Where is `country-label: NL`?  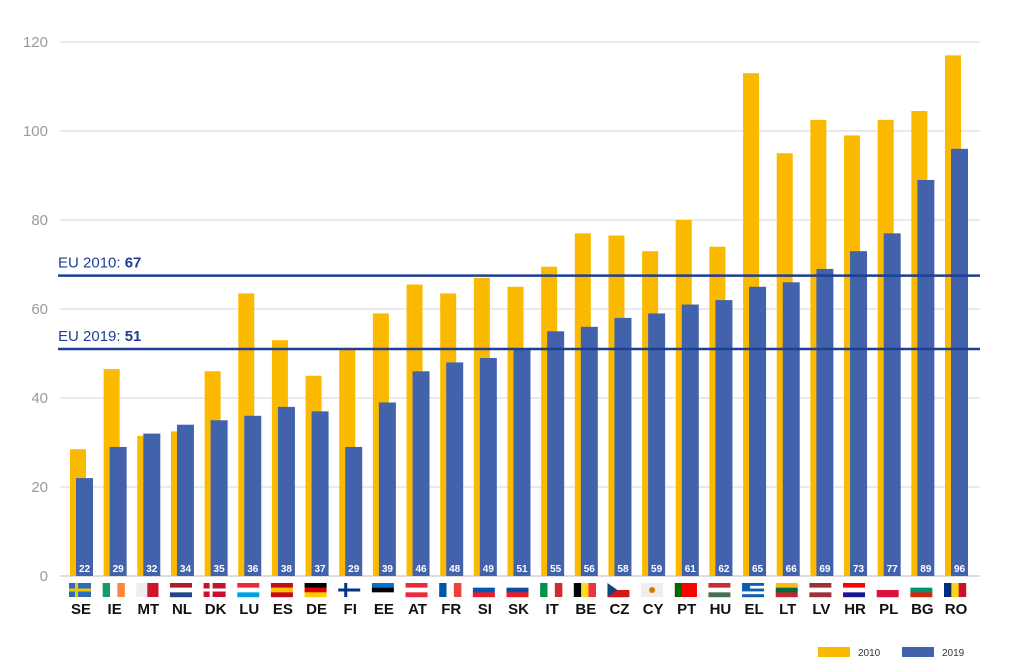
country-label: NL is located at coordinates (182, 609).